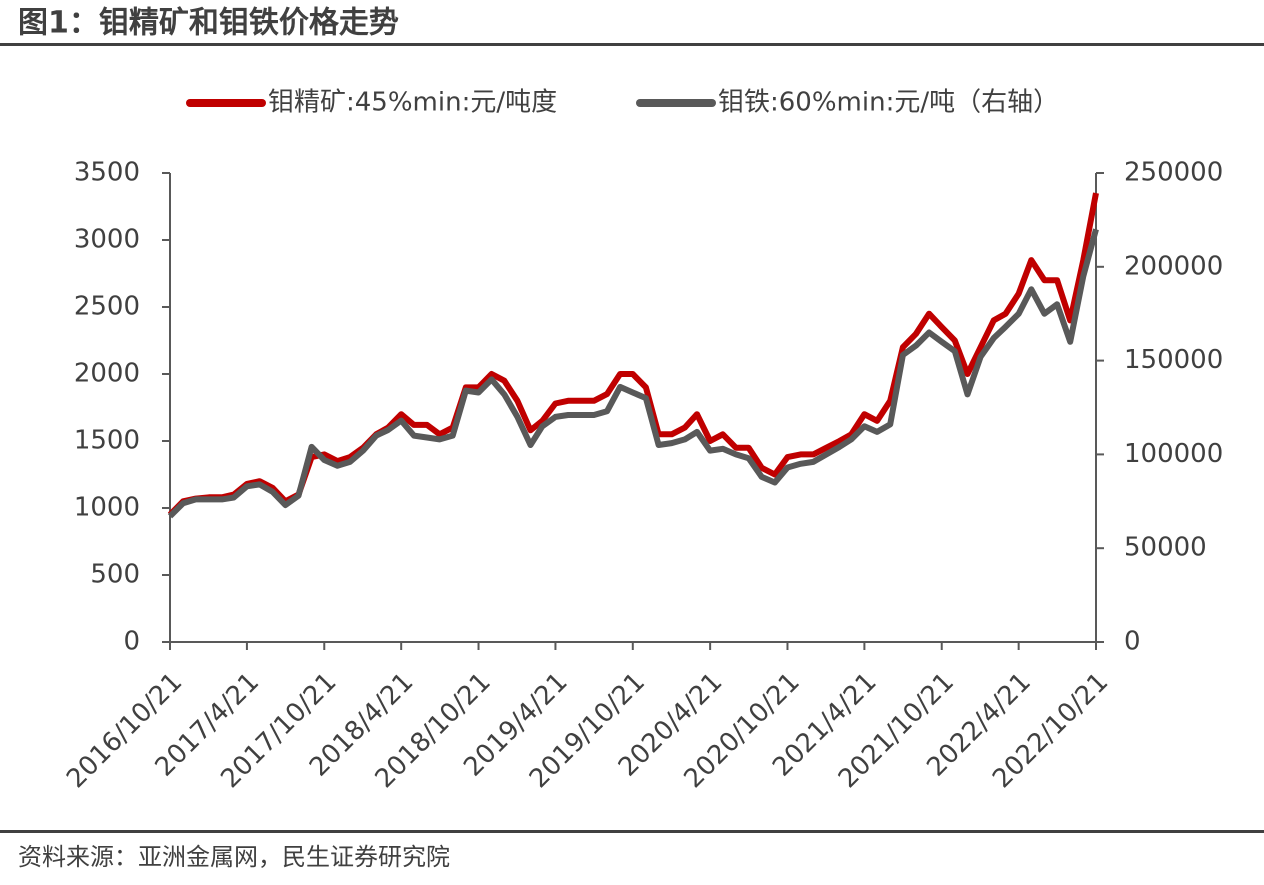  I want to click on y-tick-label: 2500, so click(107, 307).